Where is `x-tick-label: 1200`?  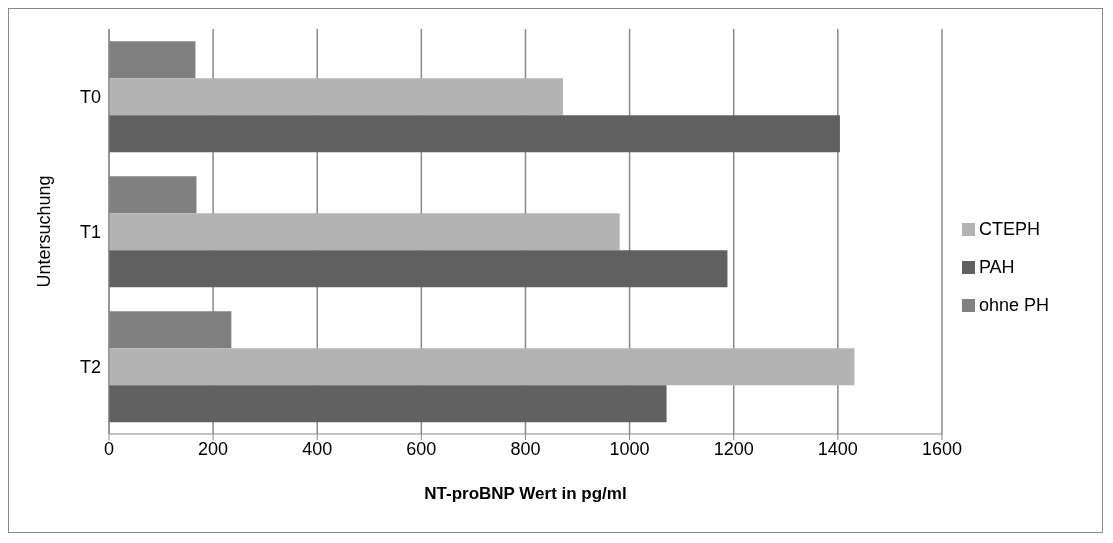
x-tick-label: 1200 is located at coordinates (733, 448).